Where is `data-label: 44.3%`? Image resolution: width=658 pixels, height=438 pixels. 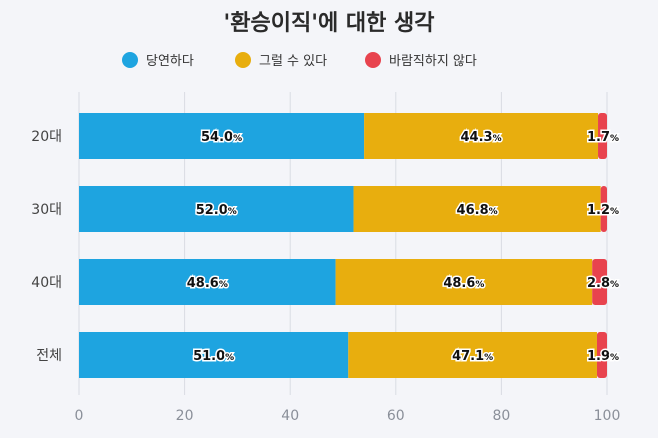
data-label: 44.3% is located at coordinates (481, 137).